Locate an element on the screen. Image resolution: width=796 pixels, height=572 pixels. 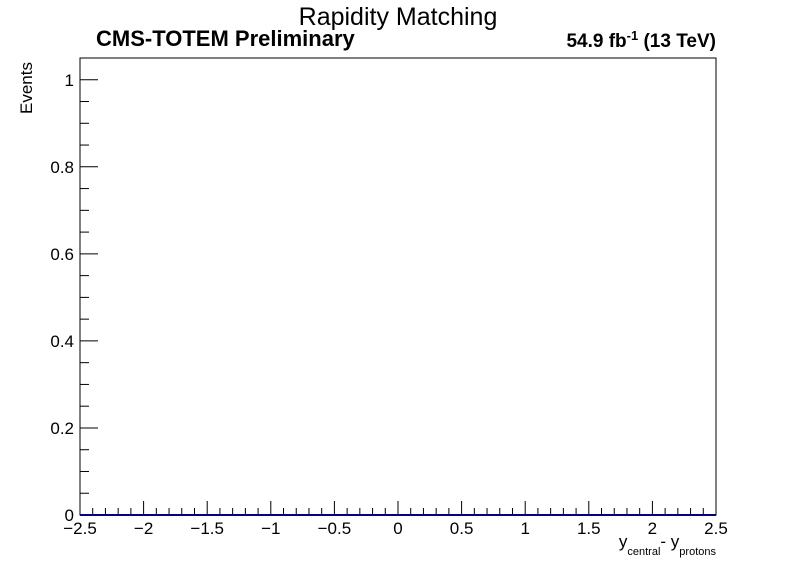
y-tick-label: 0.2 is located at coordinates (62, 428).